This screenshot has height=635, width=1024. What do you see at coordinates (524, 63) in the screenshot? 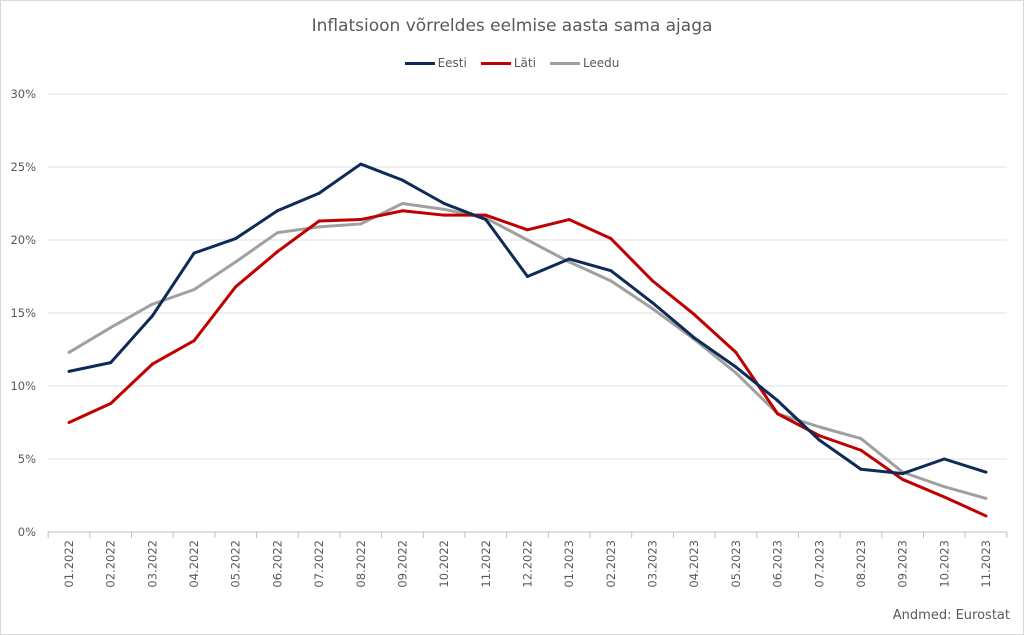
I see `legend-label: Läti` at bounding box center [524, 63].